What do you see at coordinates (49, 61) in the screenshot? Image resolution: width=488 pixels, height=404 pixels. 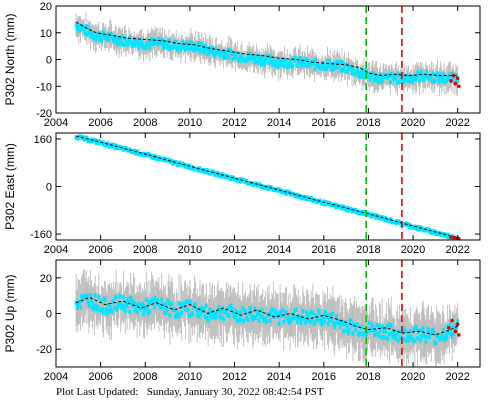 I see `y-tick-label: 0` at bounding box center [49, 61].